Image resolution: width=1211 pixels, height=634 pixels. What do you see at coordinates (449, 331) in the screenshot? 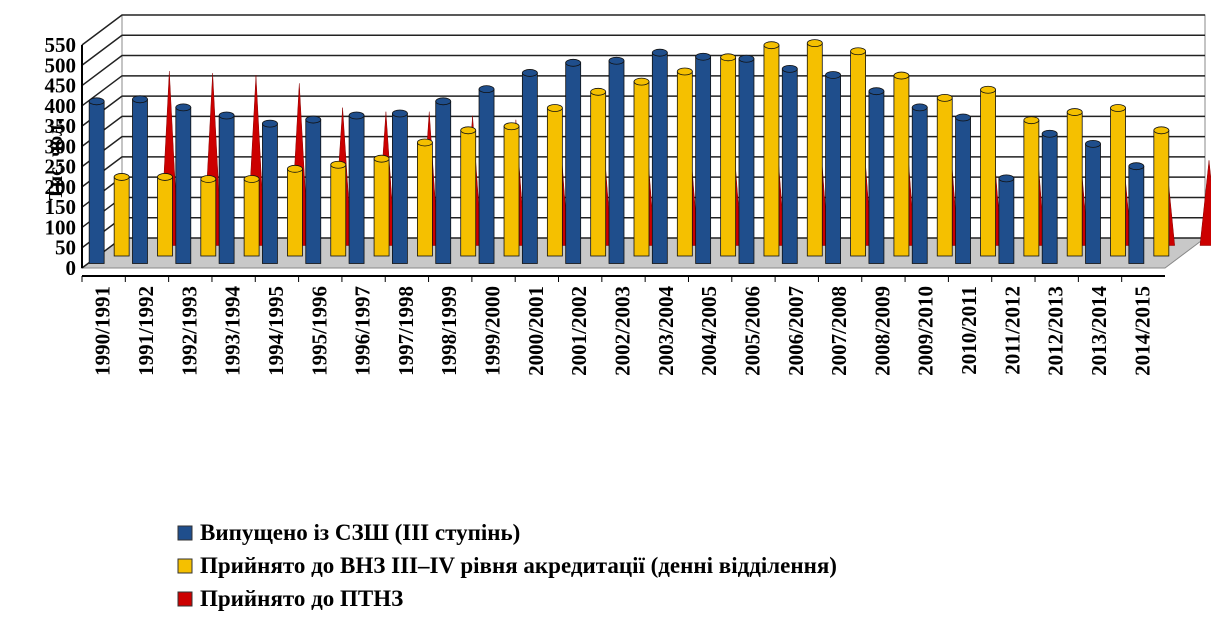
I see `x-tick-label: 1998/1999` at bounding box center [449, 331].